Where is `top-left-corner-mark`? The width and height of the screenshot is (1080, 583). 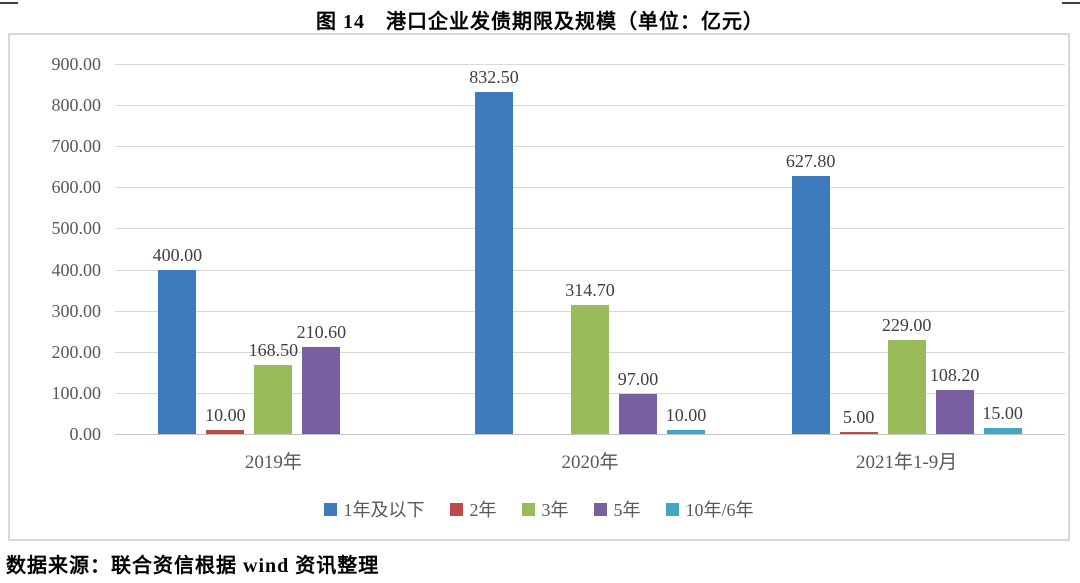
top-left-corner-mark is located at coordinates (9, 3).